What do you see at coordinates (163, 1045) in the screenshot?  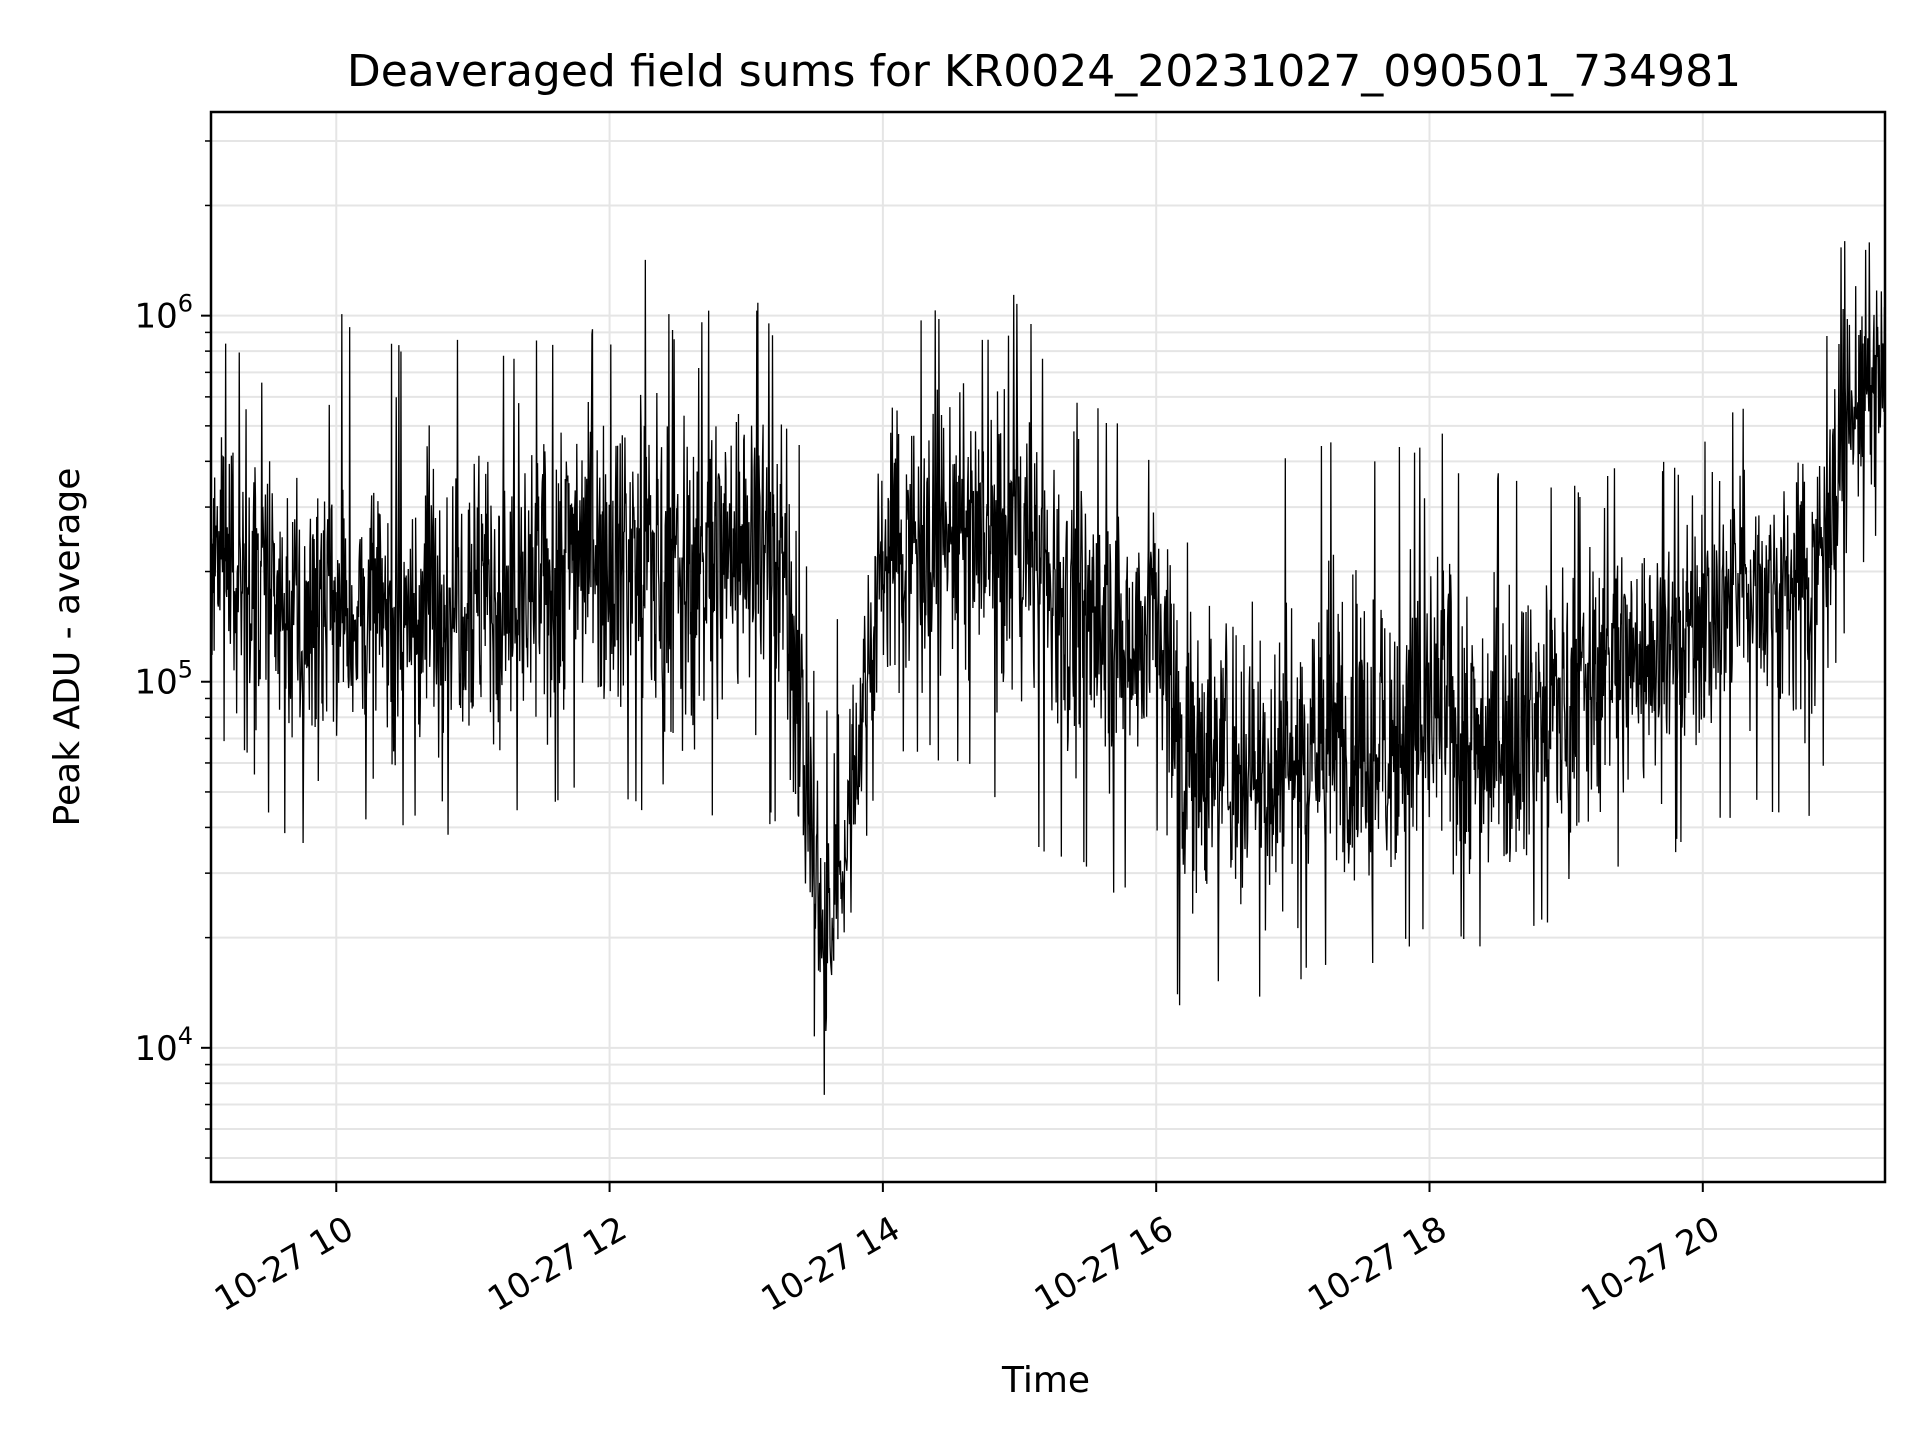 I see `y-tick-label: 10⁴` at bounding box center [163, 1045].